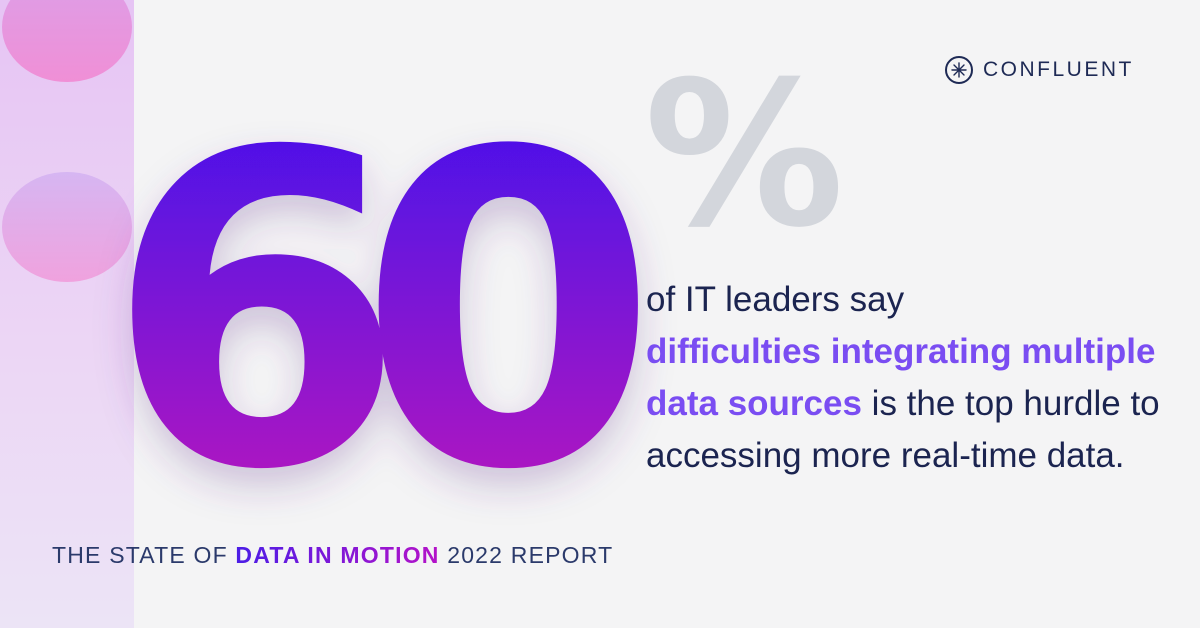  I want to click on decorative-circle-middle, so click(67, 227).